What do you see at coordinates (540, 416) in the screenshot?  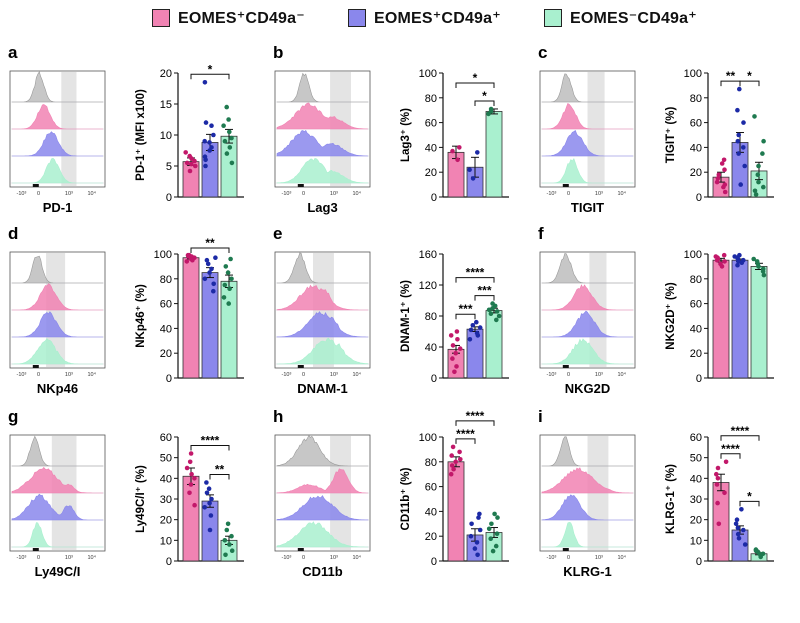 I see `panel-letter: i` at bounding box center [540, 416].